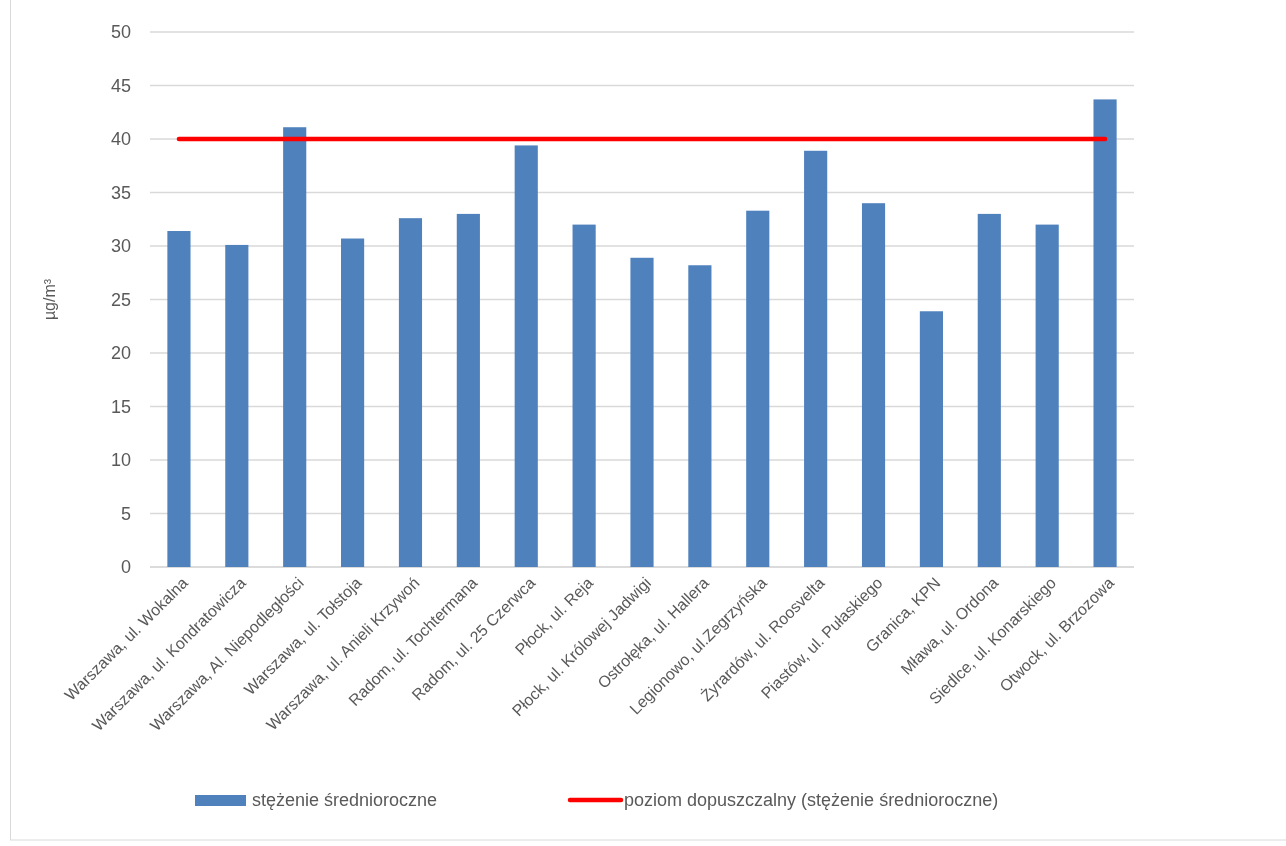 The width and height of the screenshot is (1286, 846). Describe the element at coordinates (120, 246) in the screenshot. I see `y-tick-label: 30` at that location.